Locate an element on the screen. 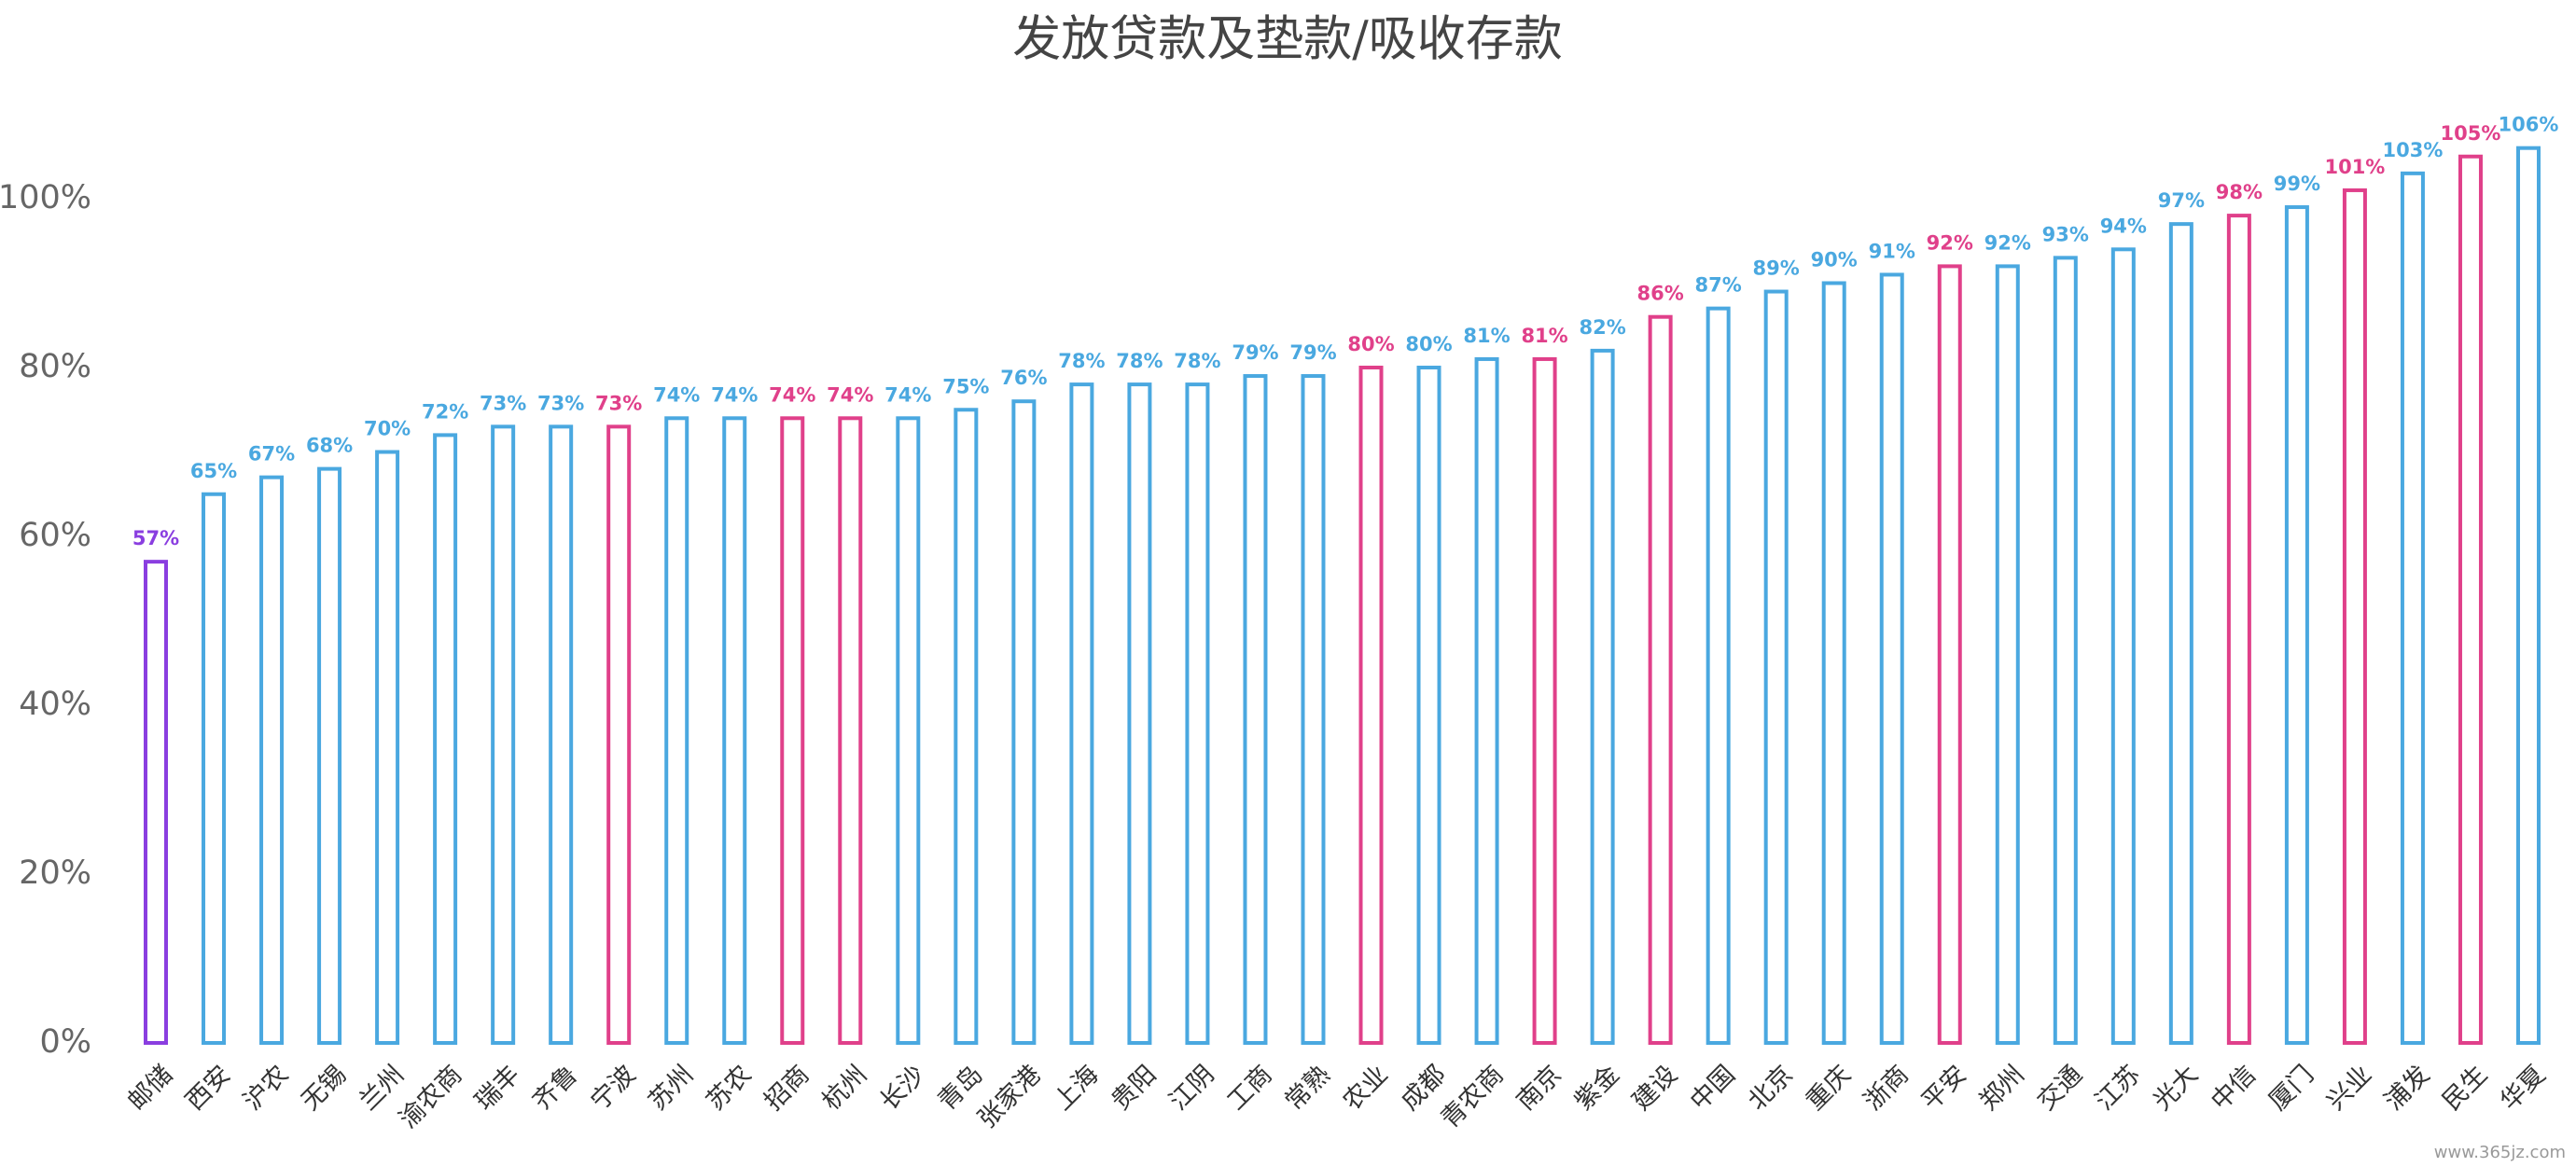 This screenshot has height=1167, width=2576. x-tick-label: 无锡 is located at coordinates (324, 1088).